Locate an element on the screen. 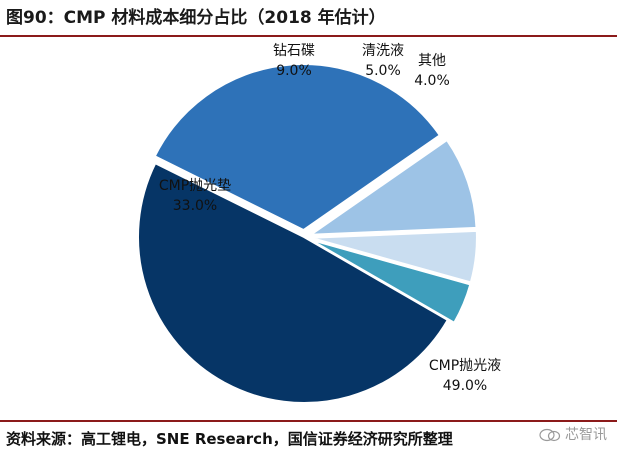  slice-label-1: CMP抛光液 is located at coordinates (465, 366).